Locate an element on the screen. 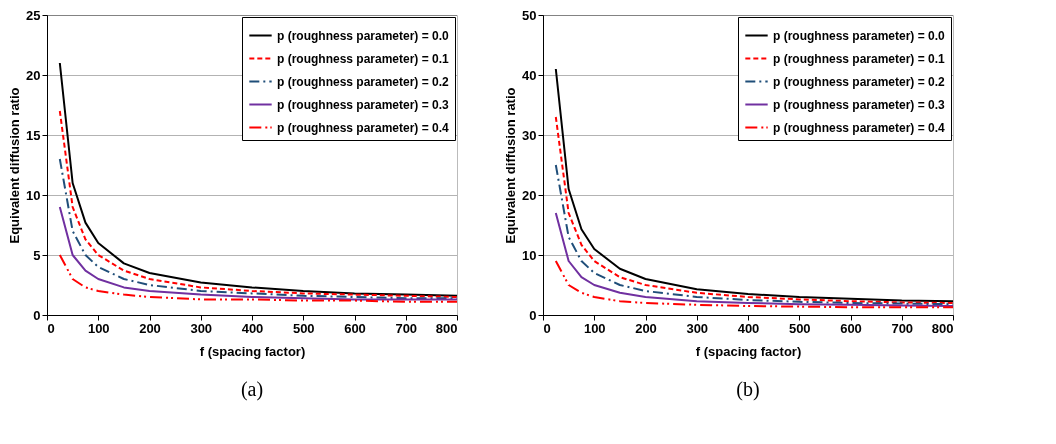  y-tick-label: 30 is located at coordinates (529, 135).